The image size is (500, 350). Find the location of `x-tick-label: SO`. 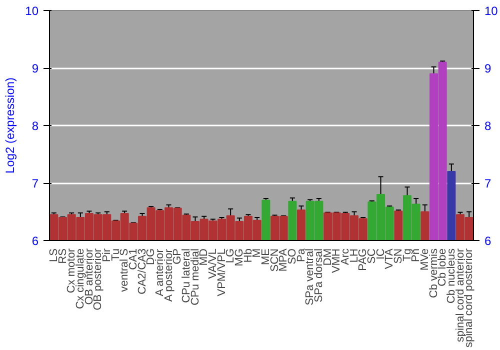

x-tick-label: SO is located at coordinates (292, 256).